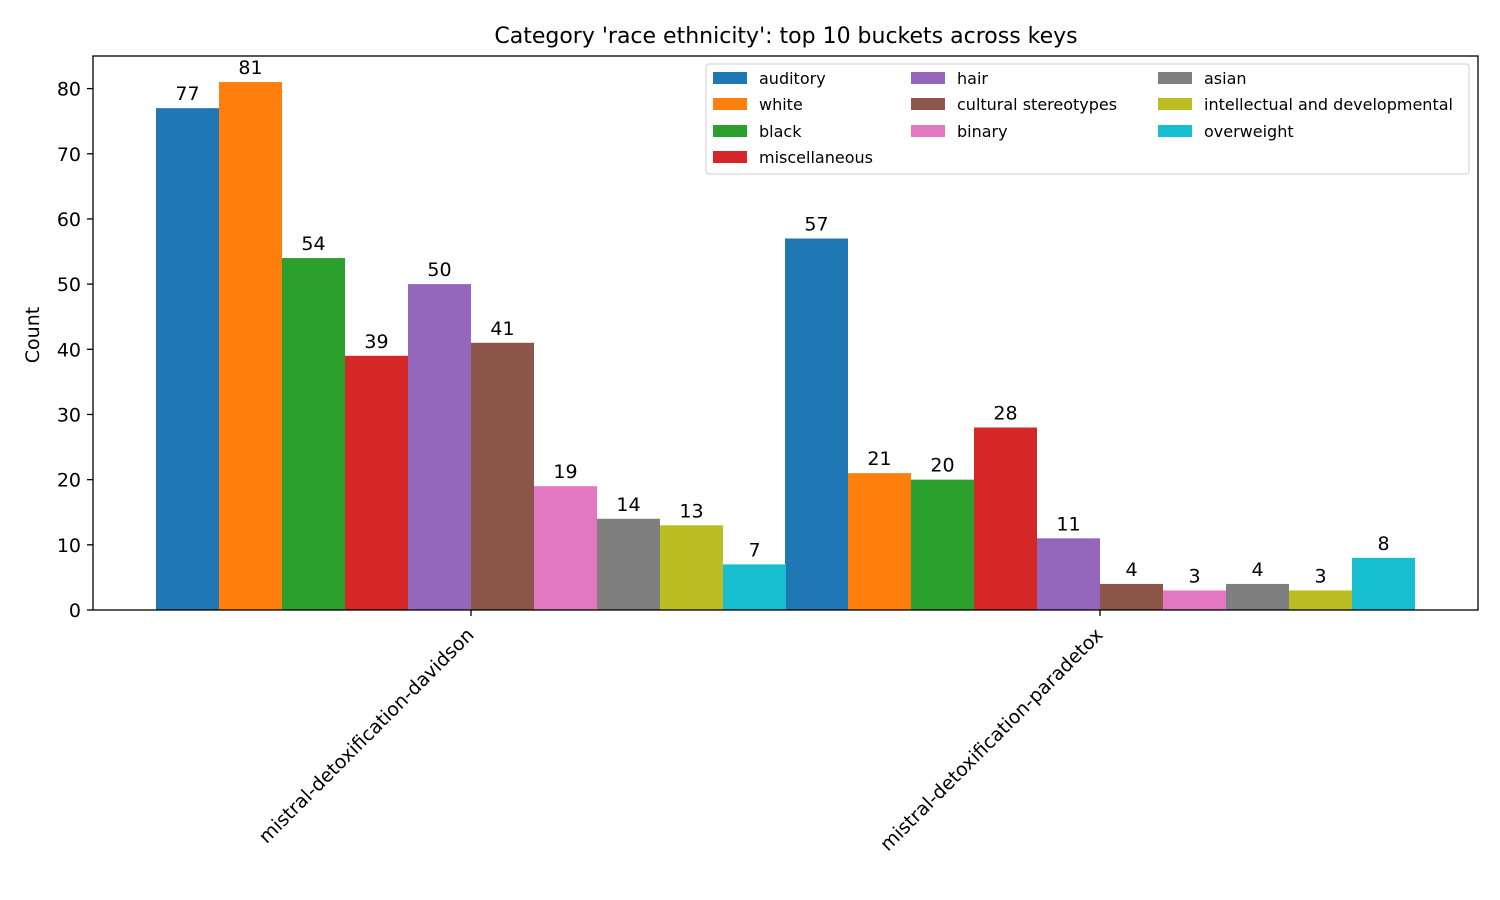 This screenshot has width=1500, height=900. What do you see at coordinates (992, 740) in the screenshot?
I see `x-tick-label: mistral-detoxification-paradetox` at bounding box center [992, 740].